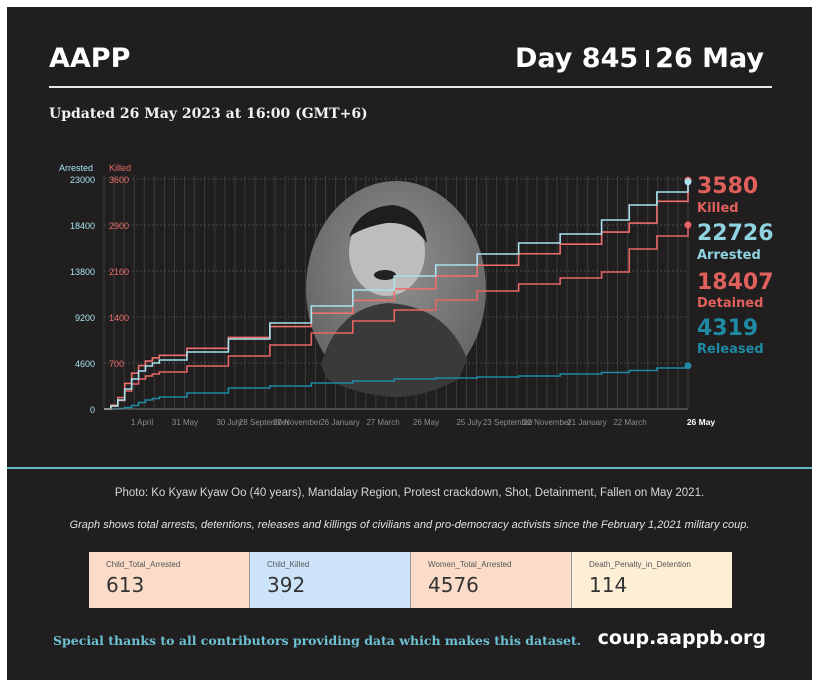 This screenshot has width=820, height=687. Describe the element at coordinates (409, 468) in the screenshot. I see `section-divider` at that location.